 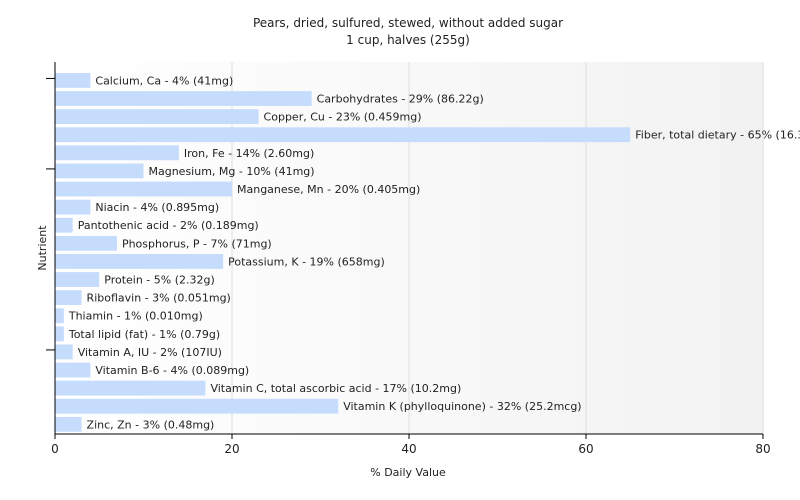 I want to click on bar-label: Thiamin - 1% (0.010mg), so click(x=135, y=316).